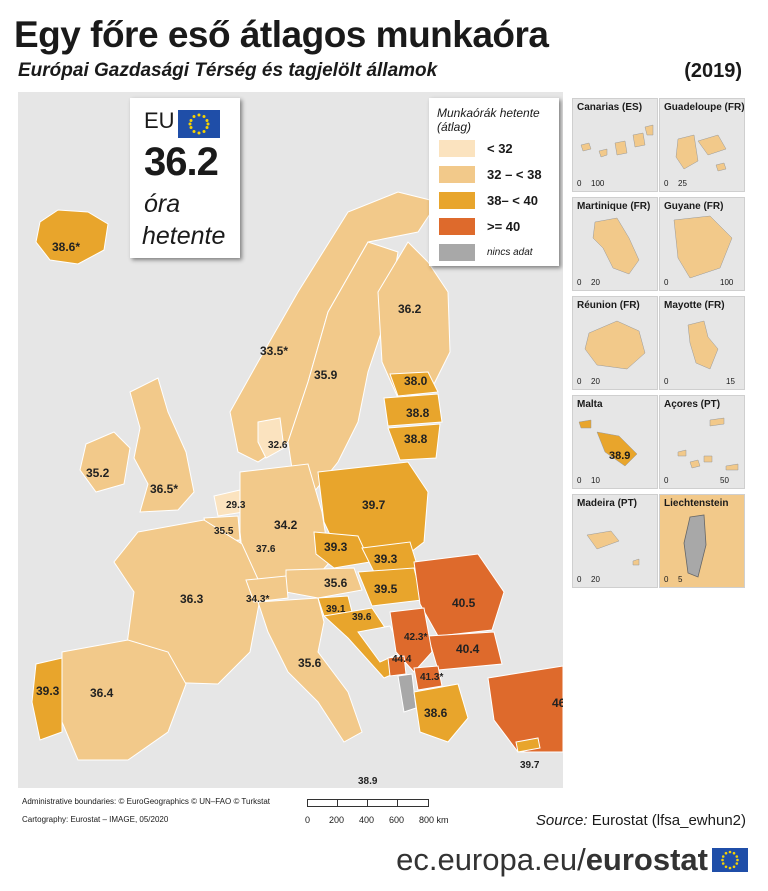 The width and height of the screenshot is (768, 891). I want to click on legend-row: >= 40, so click(498, 227).